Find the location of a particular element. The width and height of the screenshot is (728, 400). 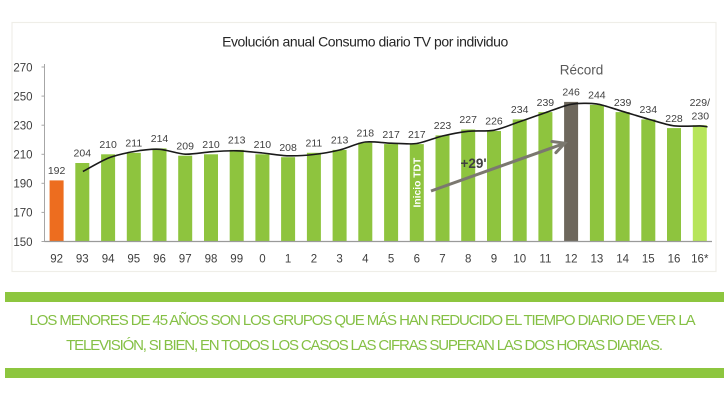

svg-text: 9 is located at coordinates (494, 259).